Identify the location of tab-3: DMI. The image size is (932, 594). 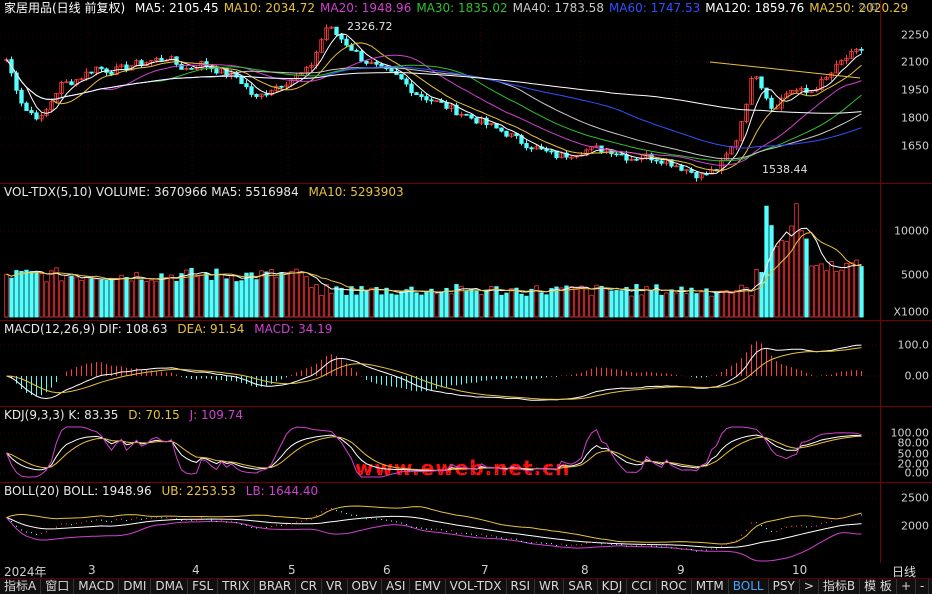
(135, 586).